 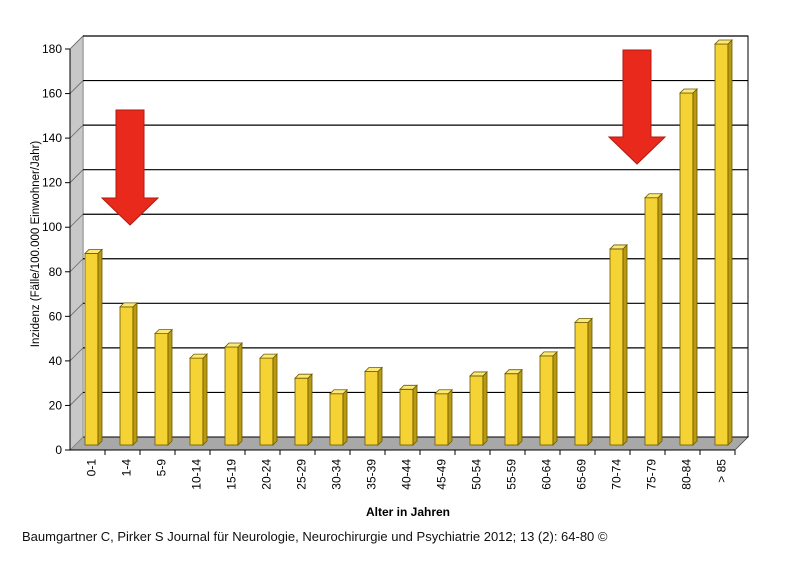 I want to click on x-tick-label: > 85, so click(x=722, y=471).